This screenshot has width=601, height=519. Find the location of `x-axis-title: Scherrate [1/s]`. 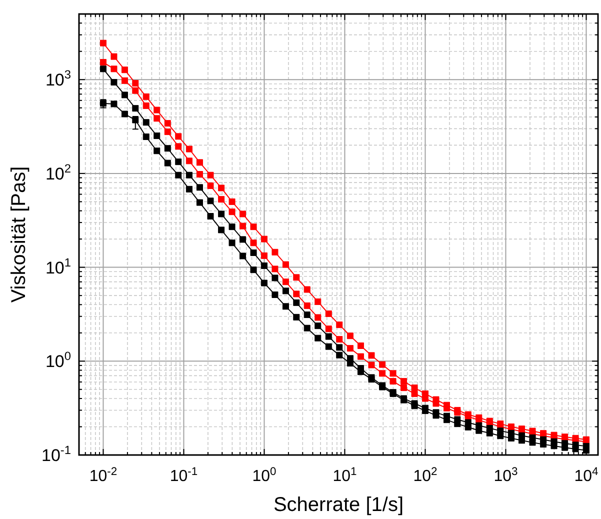

x-axis-title: Scherrate [1/s] is located at coordinates (338, 505).